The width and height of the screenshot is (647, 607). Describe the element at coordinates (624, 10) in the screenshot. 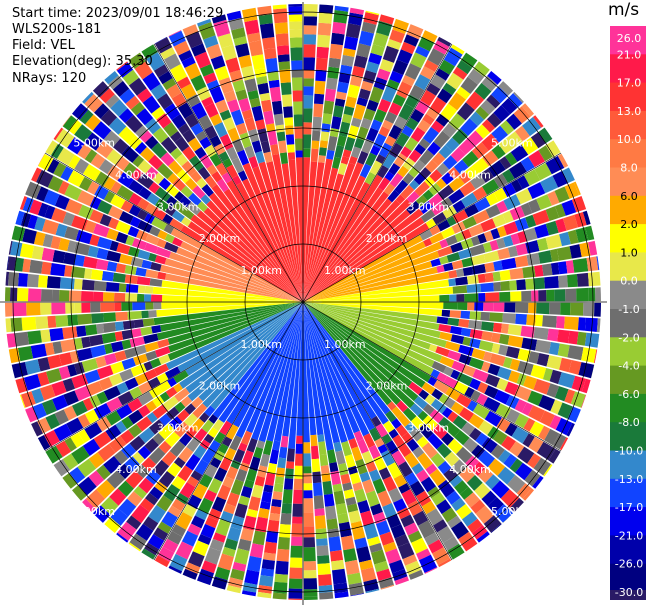

I see `colorbar-unit: m/s` at that location.